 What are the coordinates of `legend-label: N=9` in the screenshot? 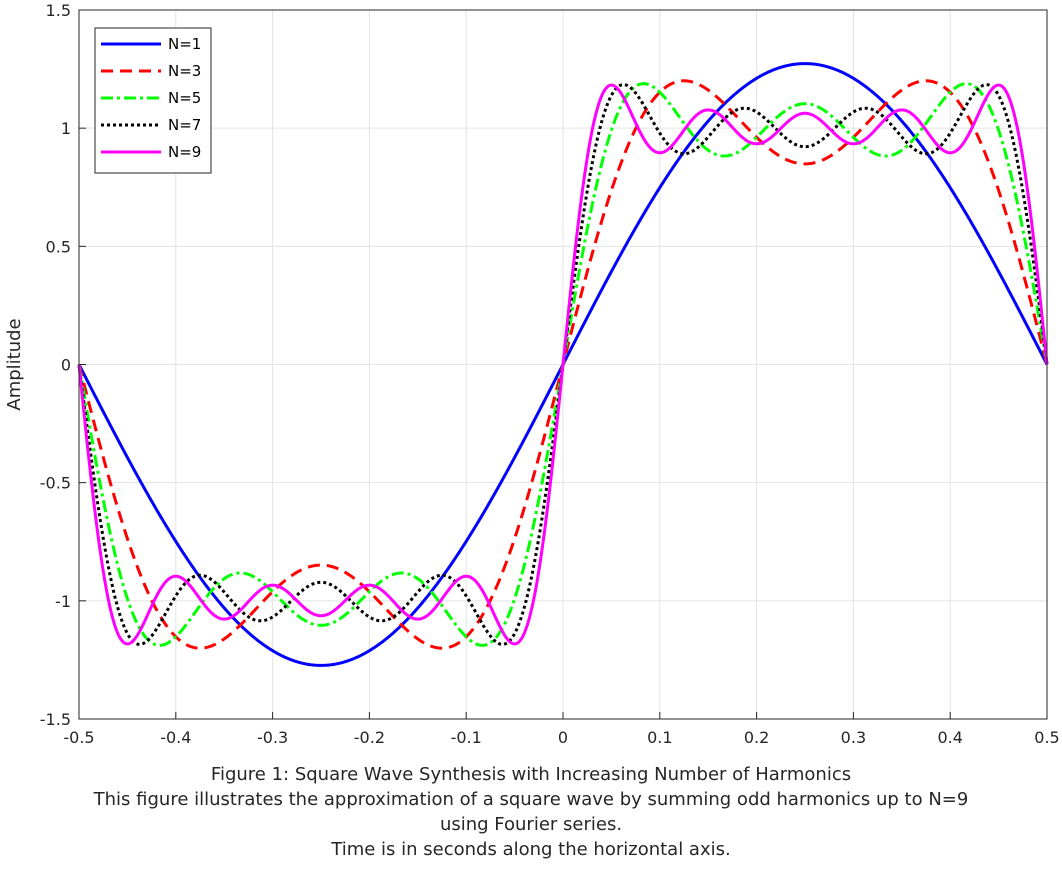 It's located at (184, 152).